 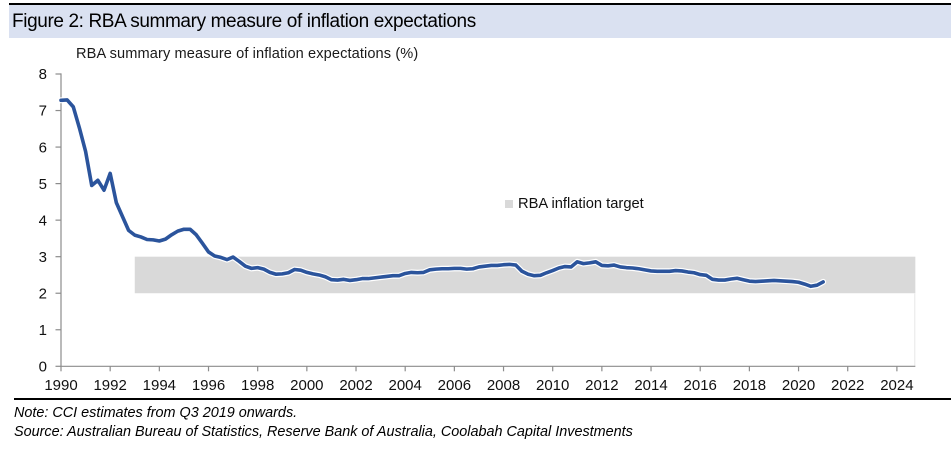 What do you see at coordinates (43, 184) in the screenshot?
I see `y-tick-label: 5` at bounding box center [43, 184].